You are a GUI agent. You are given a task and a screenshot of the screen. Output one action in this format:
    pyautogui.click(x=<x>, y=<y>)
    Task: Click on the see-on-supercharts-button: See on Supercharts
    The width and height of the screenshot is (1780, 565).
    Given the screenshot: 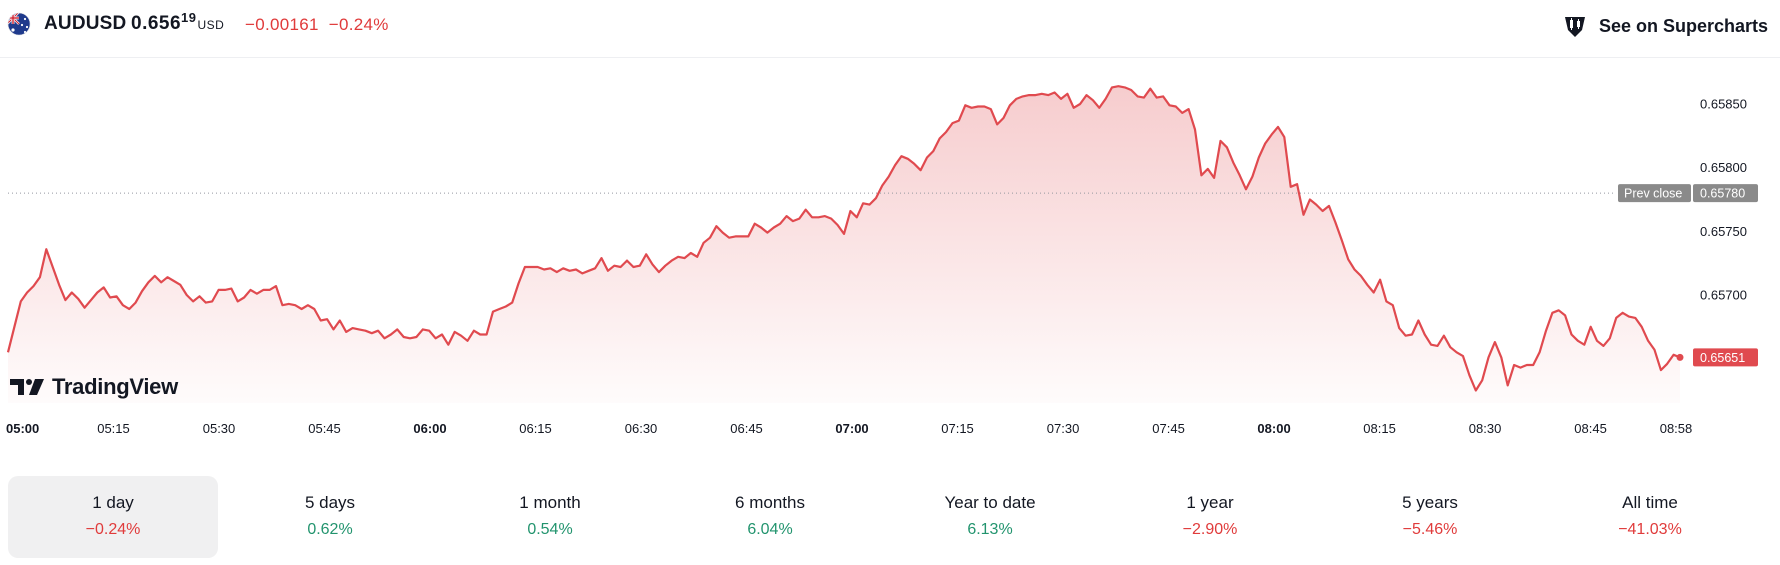 What is the action you would take?
    pyautogui.click(x=1664, y=26)
    